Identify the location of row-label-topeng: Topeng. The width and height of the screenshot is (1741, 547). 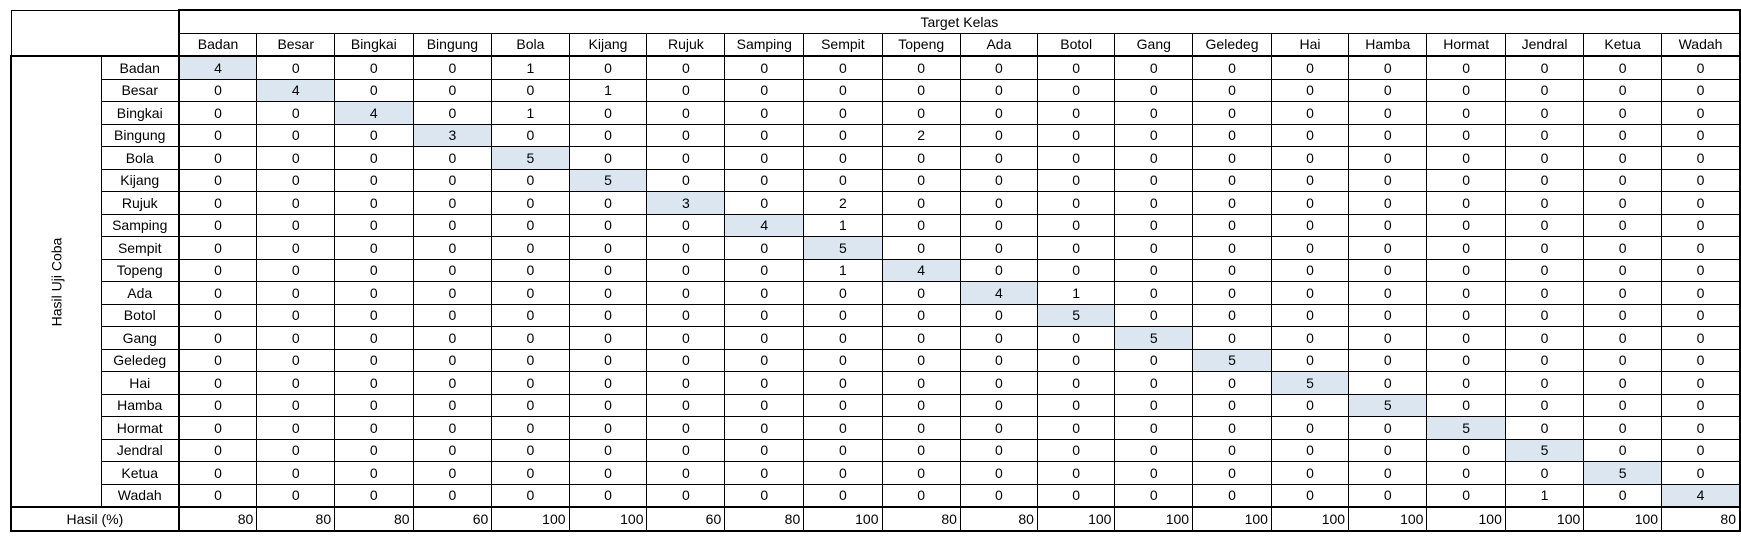
(140, 270).